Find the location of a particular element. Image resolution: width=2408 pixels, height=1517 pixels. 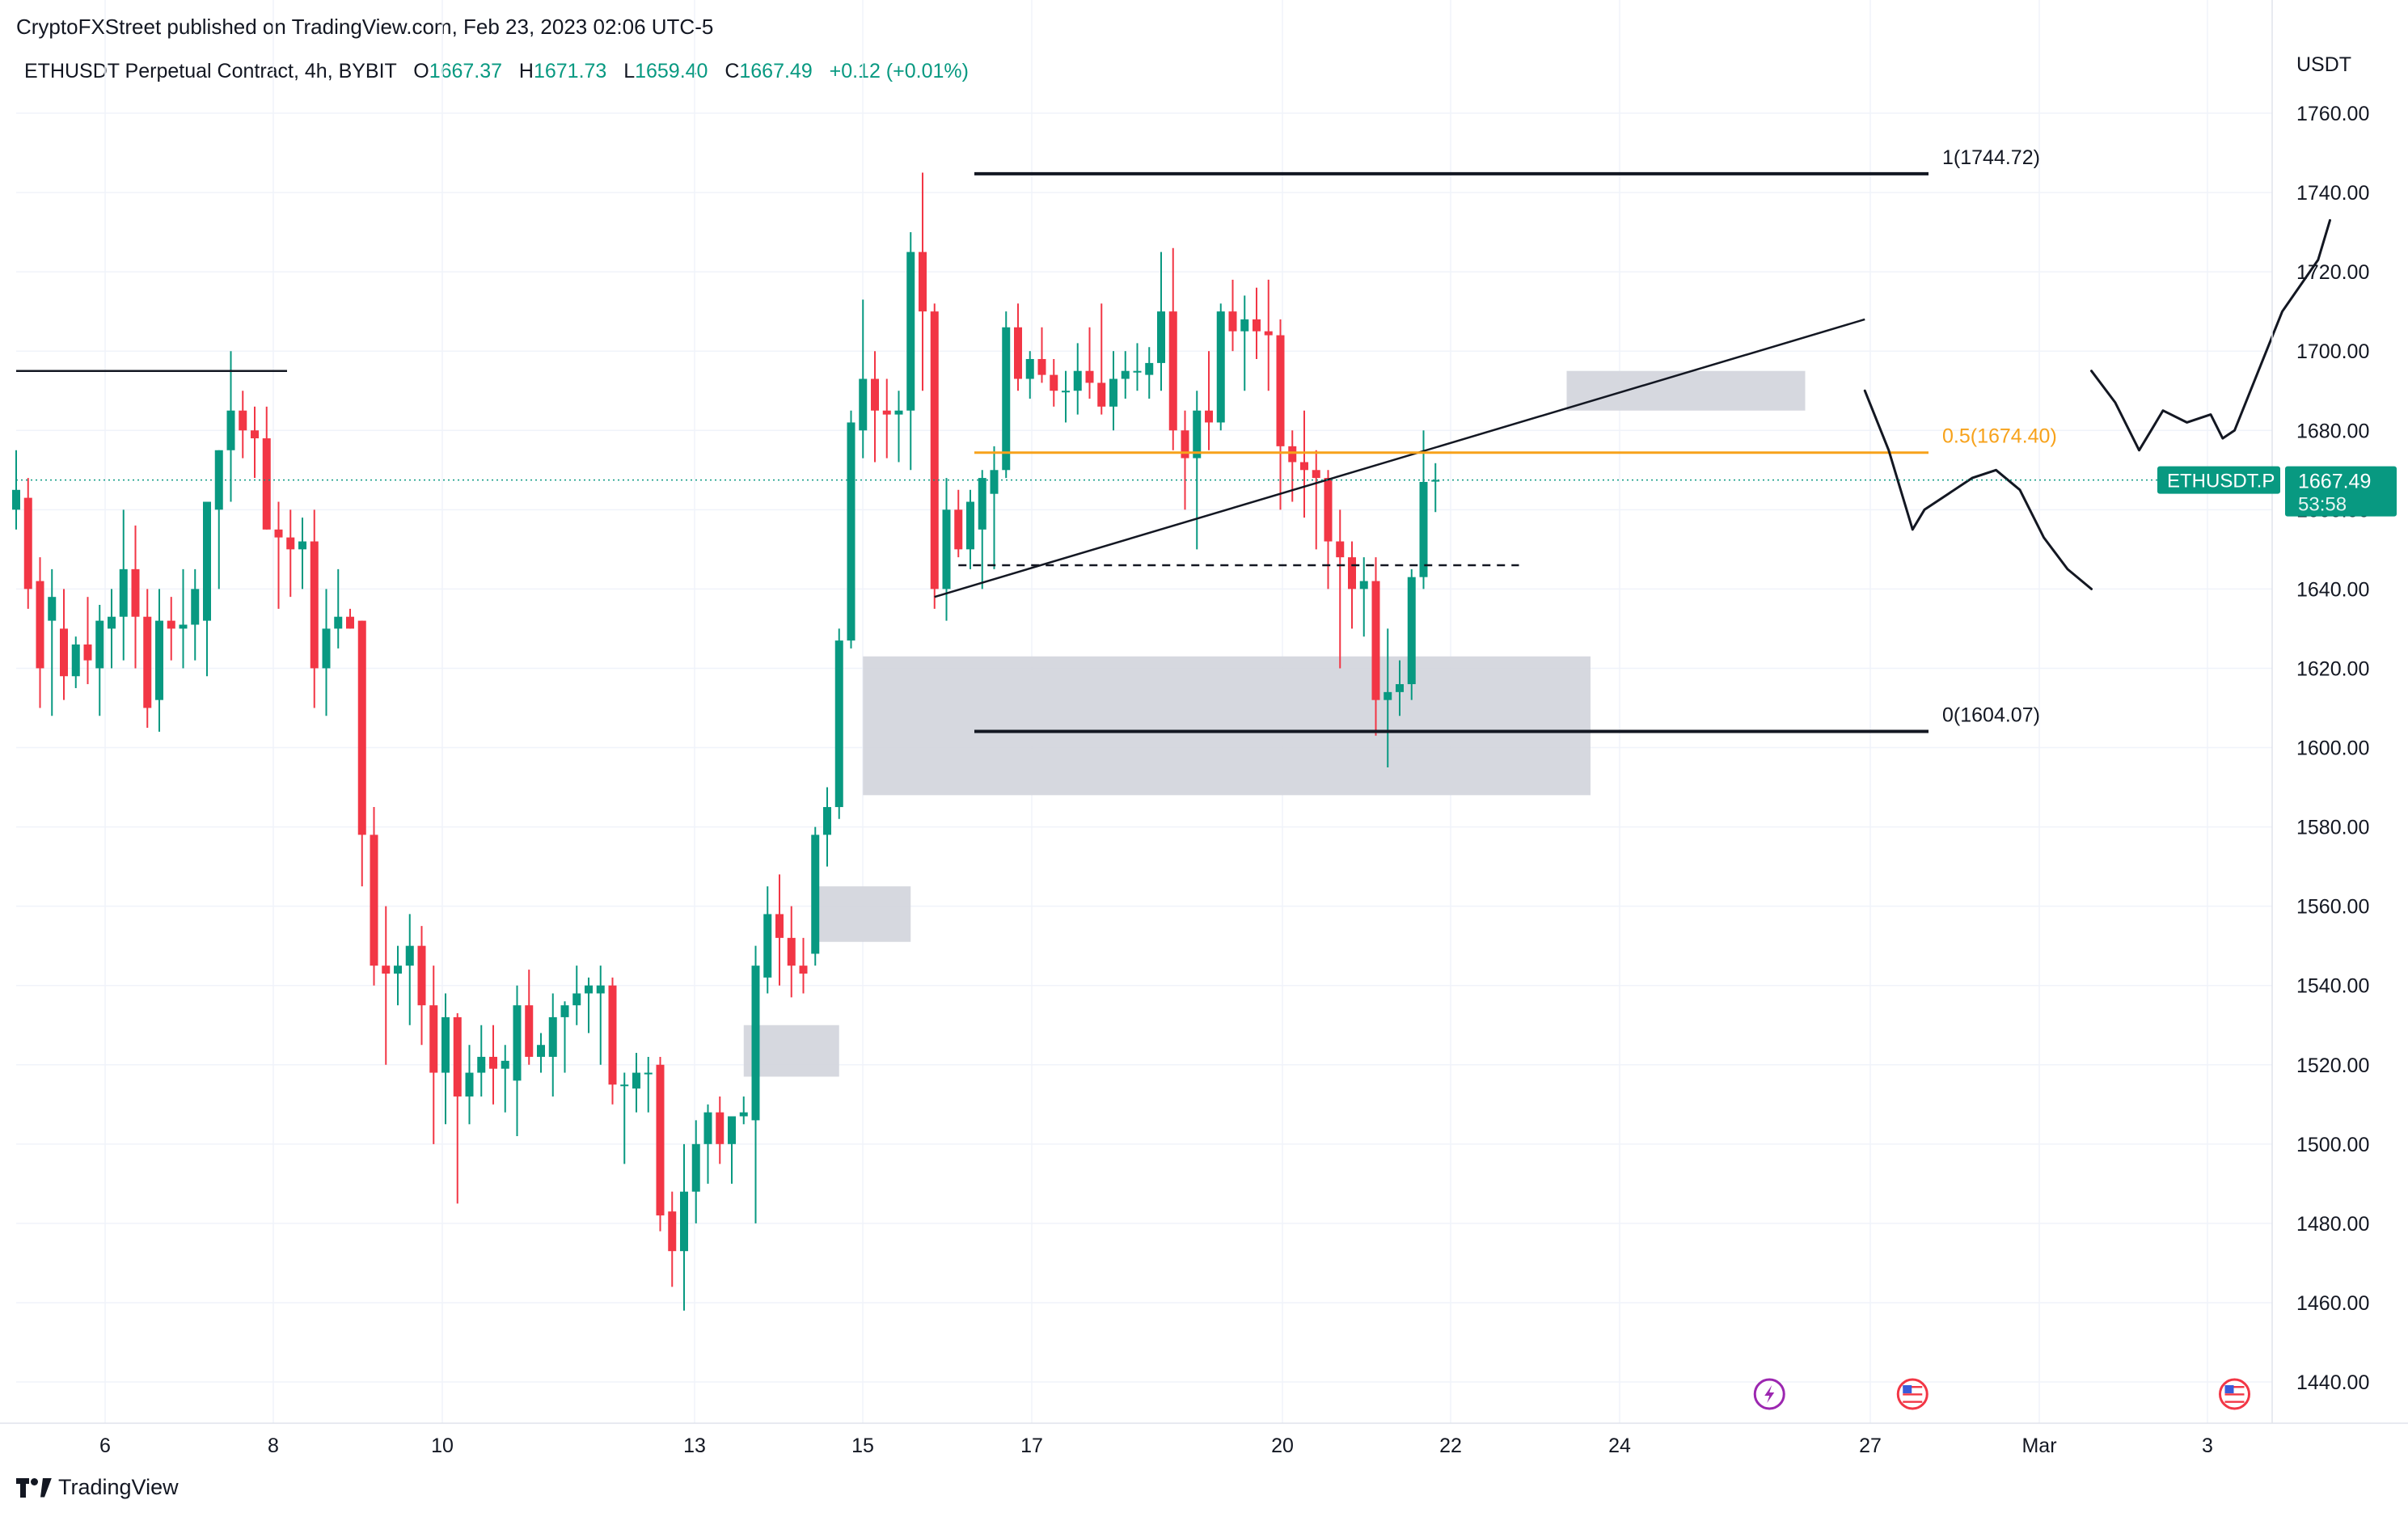

event-markers is located at coordinates (2001, 1394).